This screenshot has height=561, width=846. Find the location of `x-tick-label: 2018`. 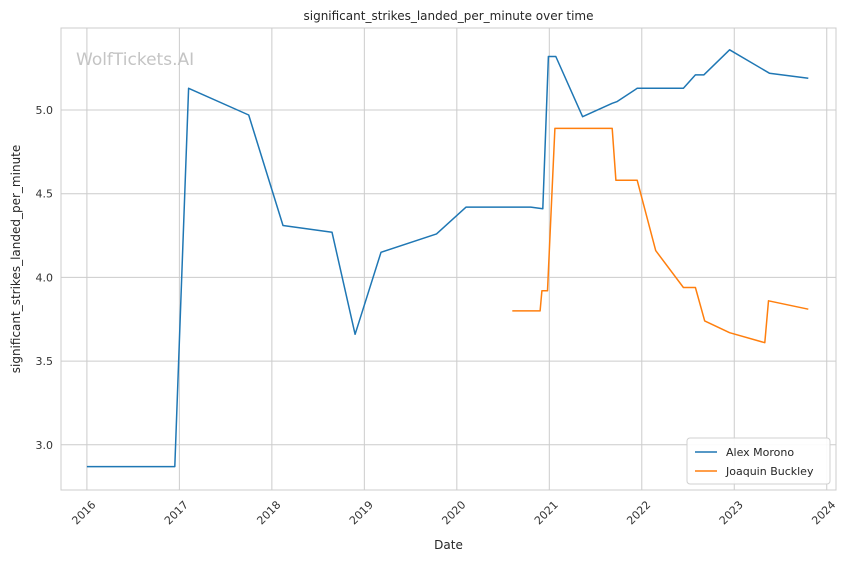

x-tick-label: 2018 is located at coordinates (268, 512).